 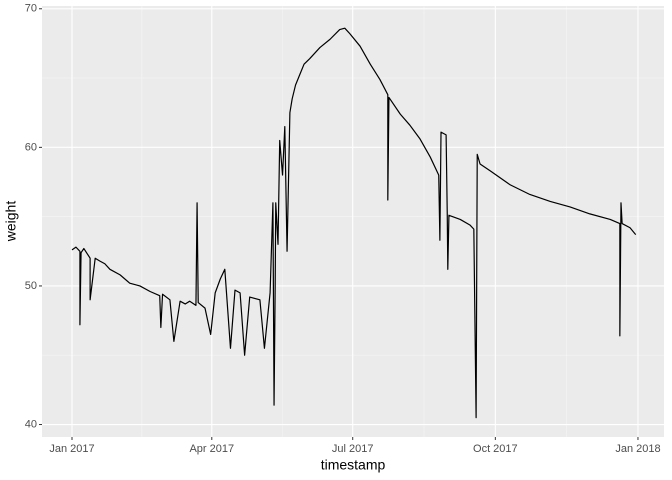 I want to click on y-tick-label: 70, so click(x=31, y=9).